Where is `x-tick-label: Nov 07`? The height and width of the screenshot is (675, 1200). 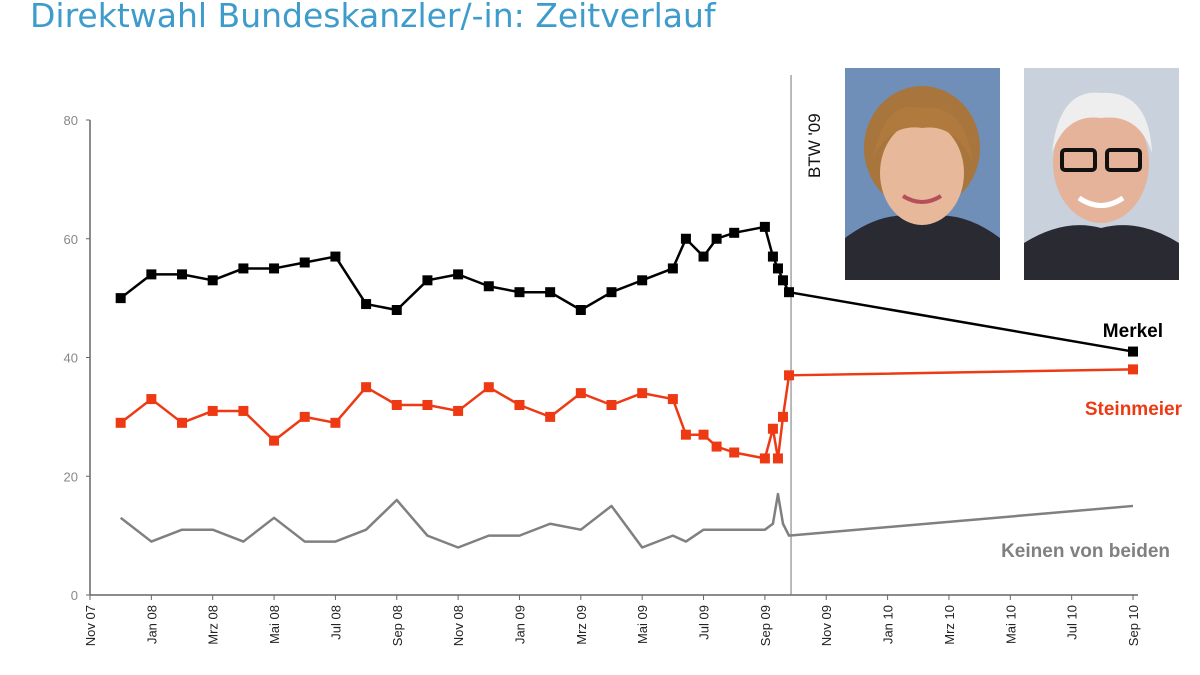
x-tick-label: Nov 07 is located at coordinates (90, 625).